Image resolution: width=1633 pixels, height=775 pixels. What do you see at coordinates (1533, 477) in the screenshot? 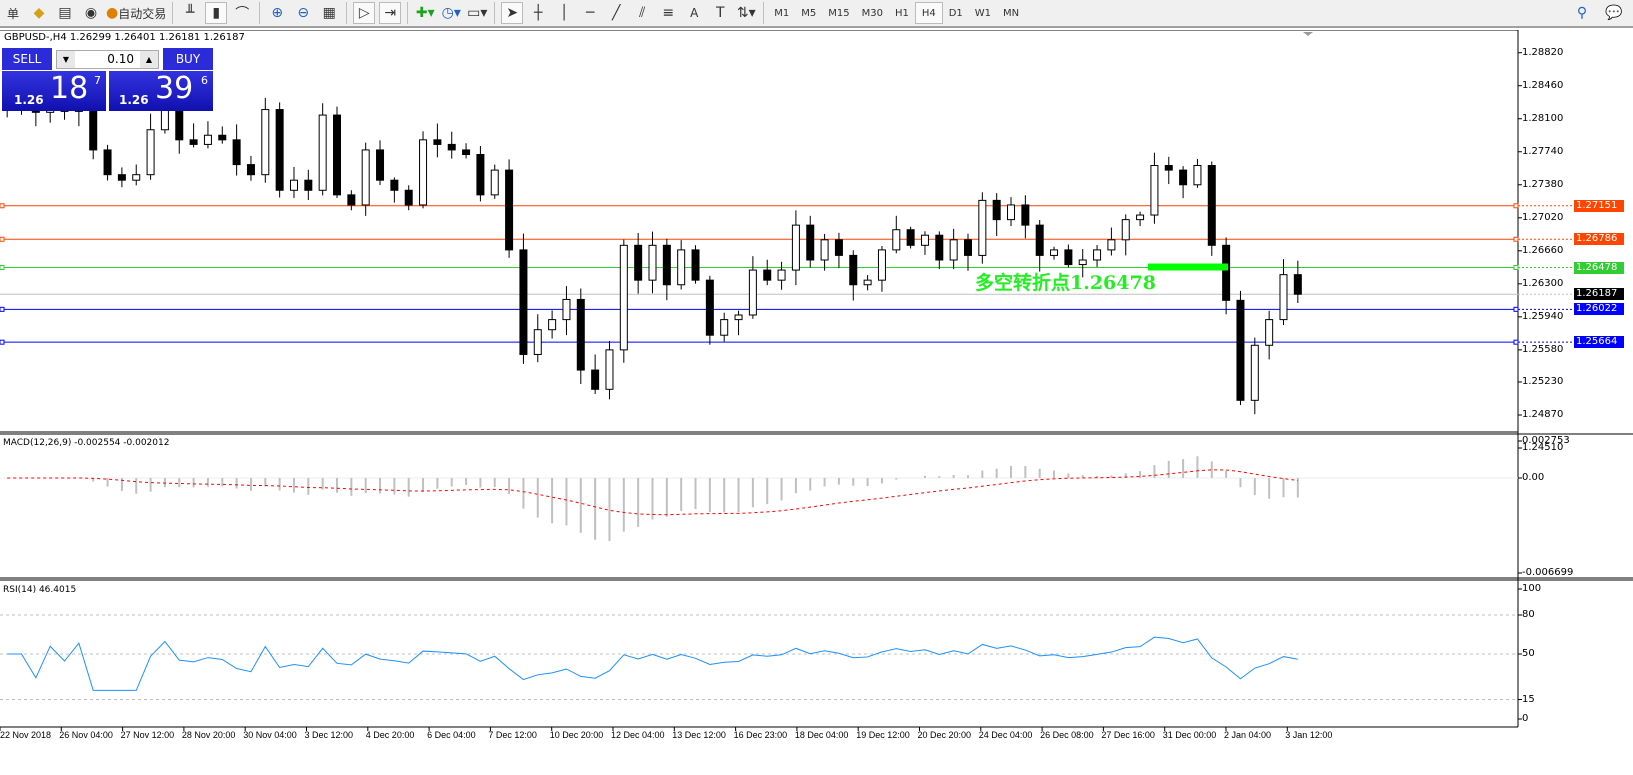
I see `macd-axis-label: 0.00` at bounding box center [1533, 477].